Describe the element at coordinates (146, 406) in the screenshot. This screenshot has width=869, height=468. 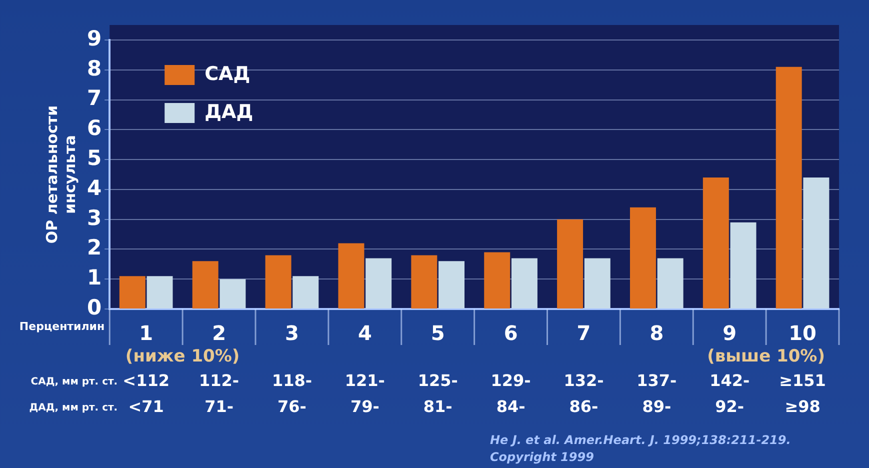
I see `text: <71` at that location.